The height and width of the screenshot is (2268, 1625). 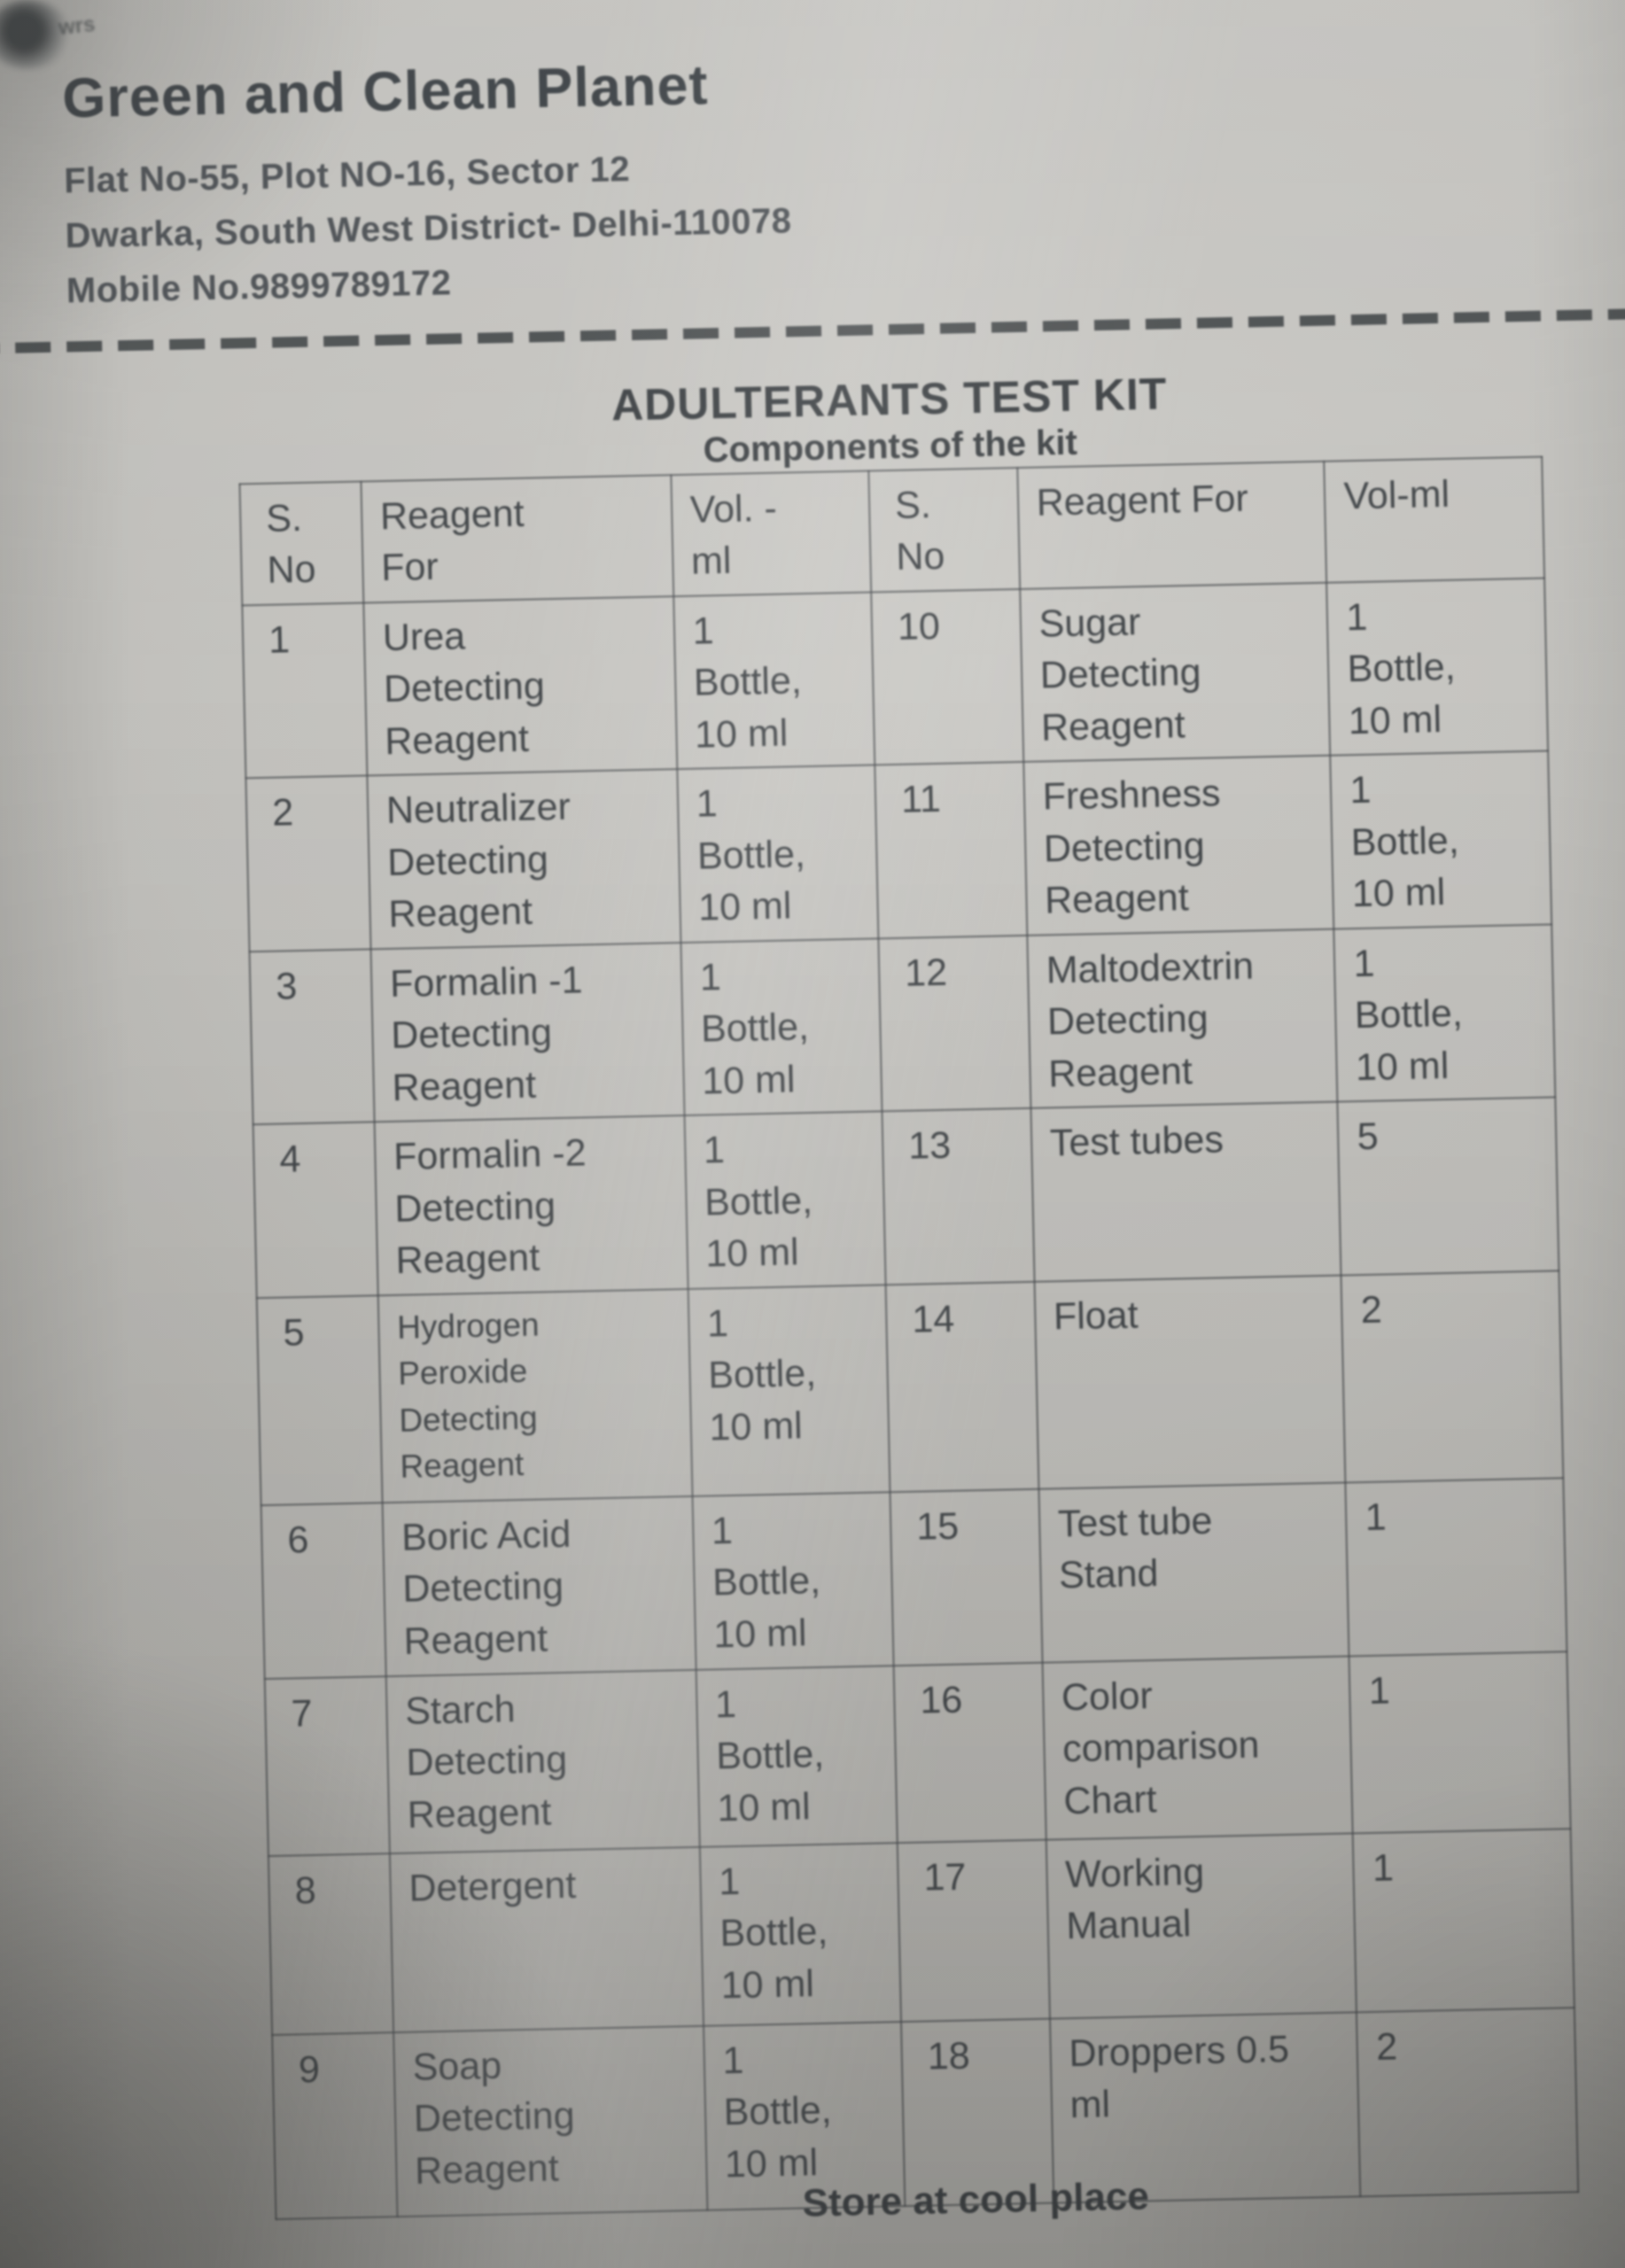 I want to click on cell-reagent: Urea Detecting Reagent, so click(x=520, y=686).